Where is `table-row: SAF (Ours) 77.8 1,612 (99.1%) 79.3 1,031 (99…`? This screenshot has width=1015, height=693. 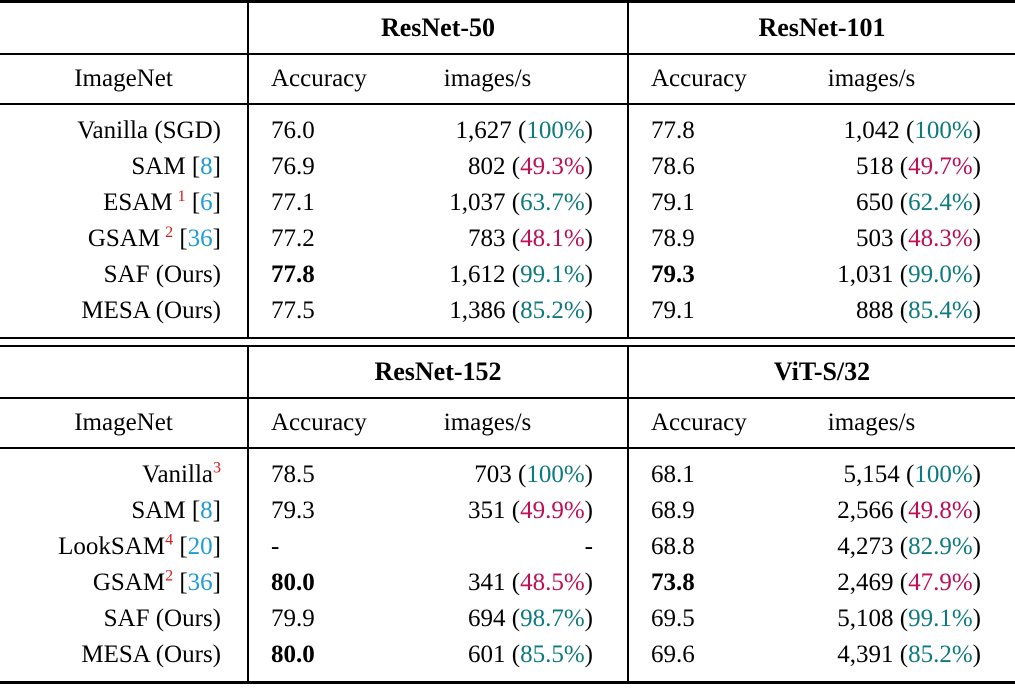
table-row: SAF (Ours) 77.8 1,612 (99.1%) 79.3 1,031 (99… is located at coordinates (507, 275).